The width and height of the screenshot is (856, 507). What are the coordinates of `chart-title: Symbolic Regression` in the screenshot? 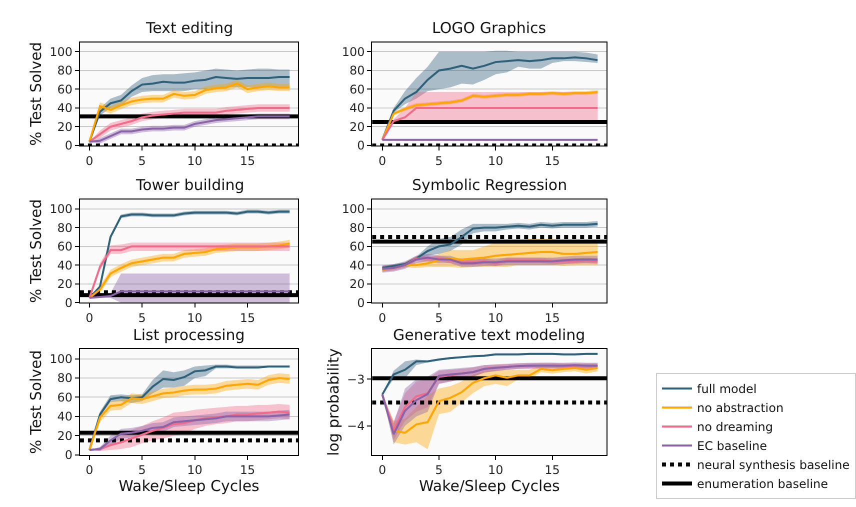 It's located at (490, 185).